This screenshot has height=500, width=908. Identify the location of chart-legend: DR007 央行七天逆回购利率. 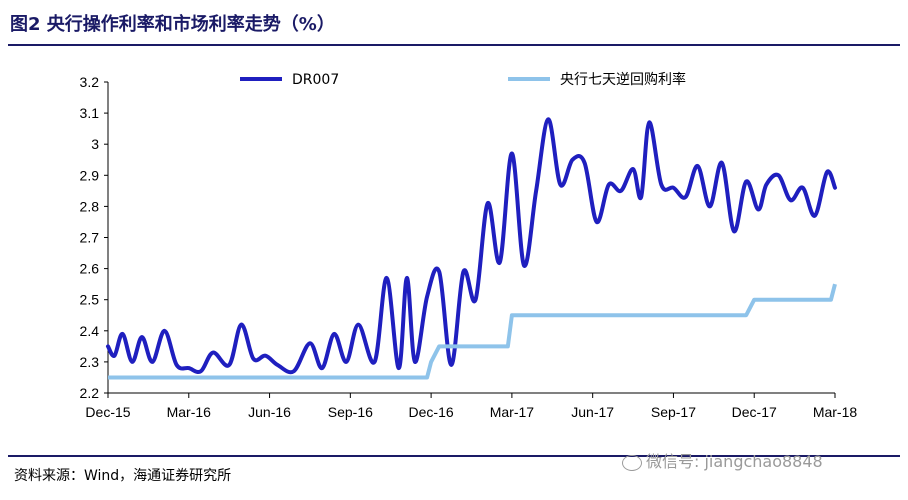
(463, 79).